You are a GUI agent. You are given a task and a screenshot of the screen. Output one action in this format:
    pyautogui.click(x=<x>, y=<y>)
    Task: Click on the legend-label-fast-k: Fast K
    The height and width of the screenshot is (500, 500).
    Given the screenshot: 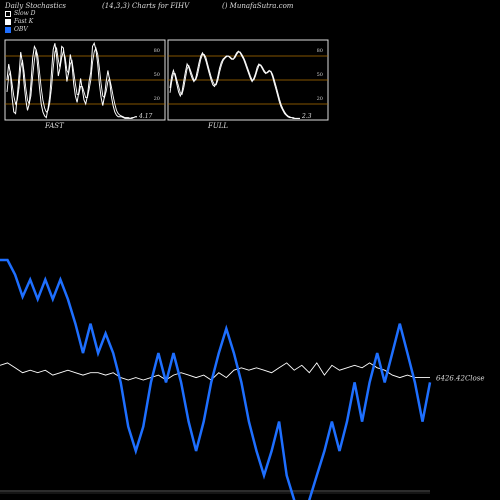 What is the action you would take?
    pyautogui.click(x=24, y=21)
    